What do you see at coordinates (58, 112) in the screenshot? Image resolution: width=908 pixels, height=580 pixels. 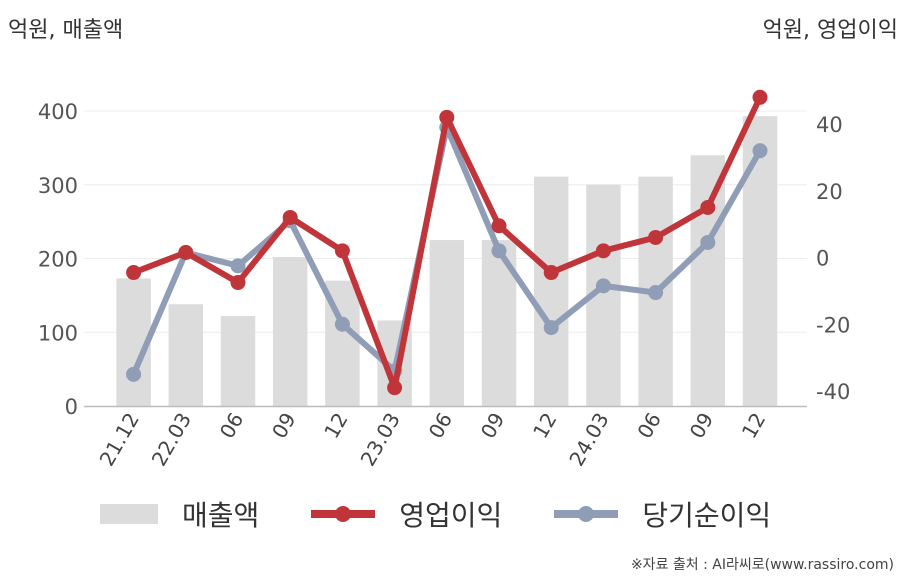 I see `left-tick-4: 400` at bounding box center [58, 112].